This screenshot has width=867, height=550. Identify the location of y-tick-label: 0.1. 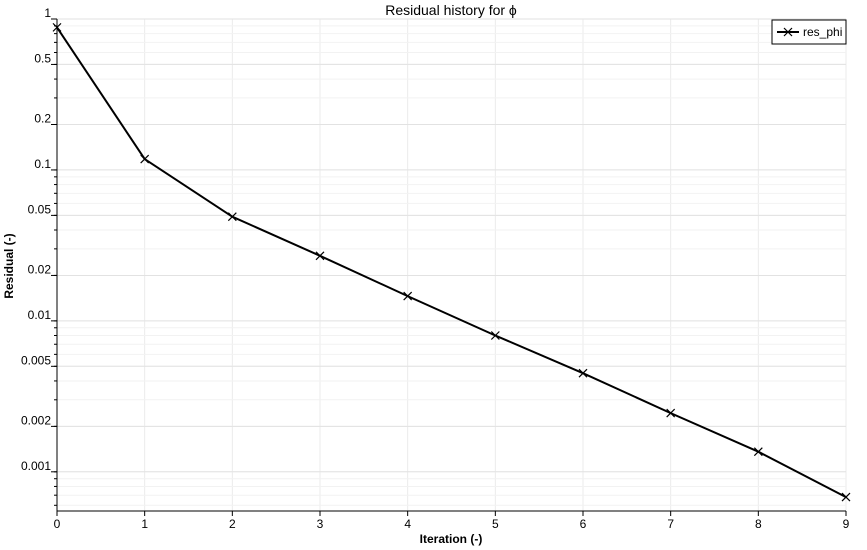
(42, 164).